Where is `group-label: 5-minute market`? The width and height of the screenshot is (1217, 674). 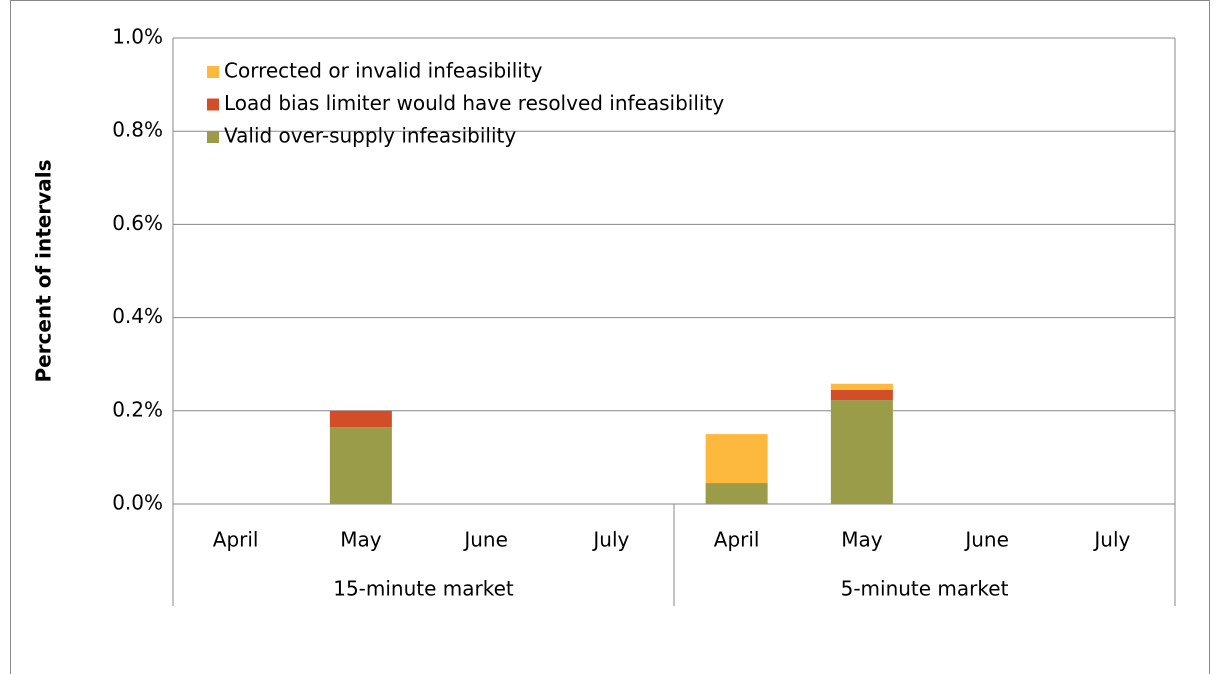
group-label: 5-minute market is located at coordinates (925, 589).